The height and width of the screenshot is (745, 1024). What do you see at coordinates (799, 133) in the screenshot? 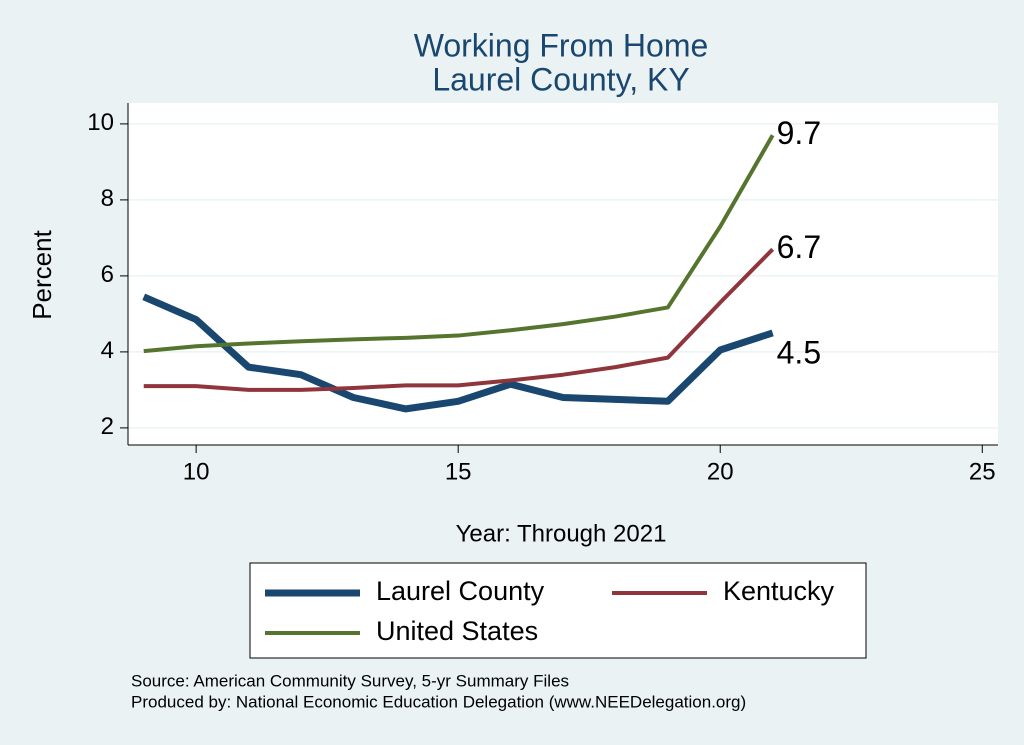
I see `end-label: 9.7` at bounding box center [799, 133].